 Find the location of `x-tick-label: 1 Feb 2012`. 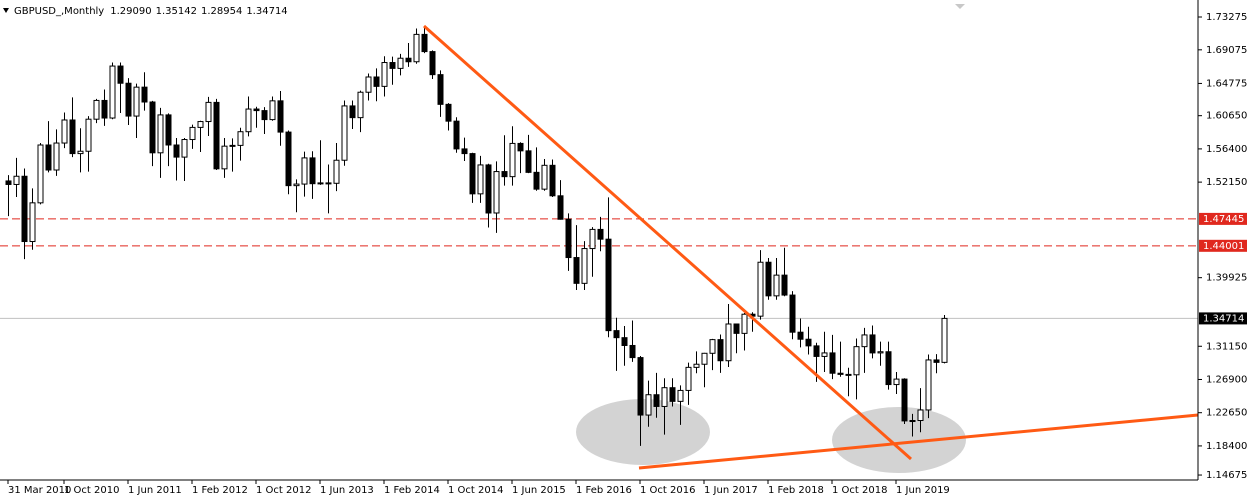

x-tick-label: 1 Feb 2012 is located at coordinates (220, 490).